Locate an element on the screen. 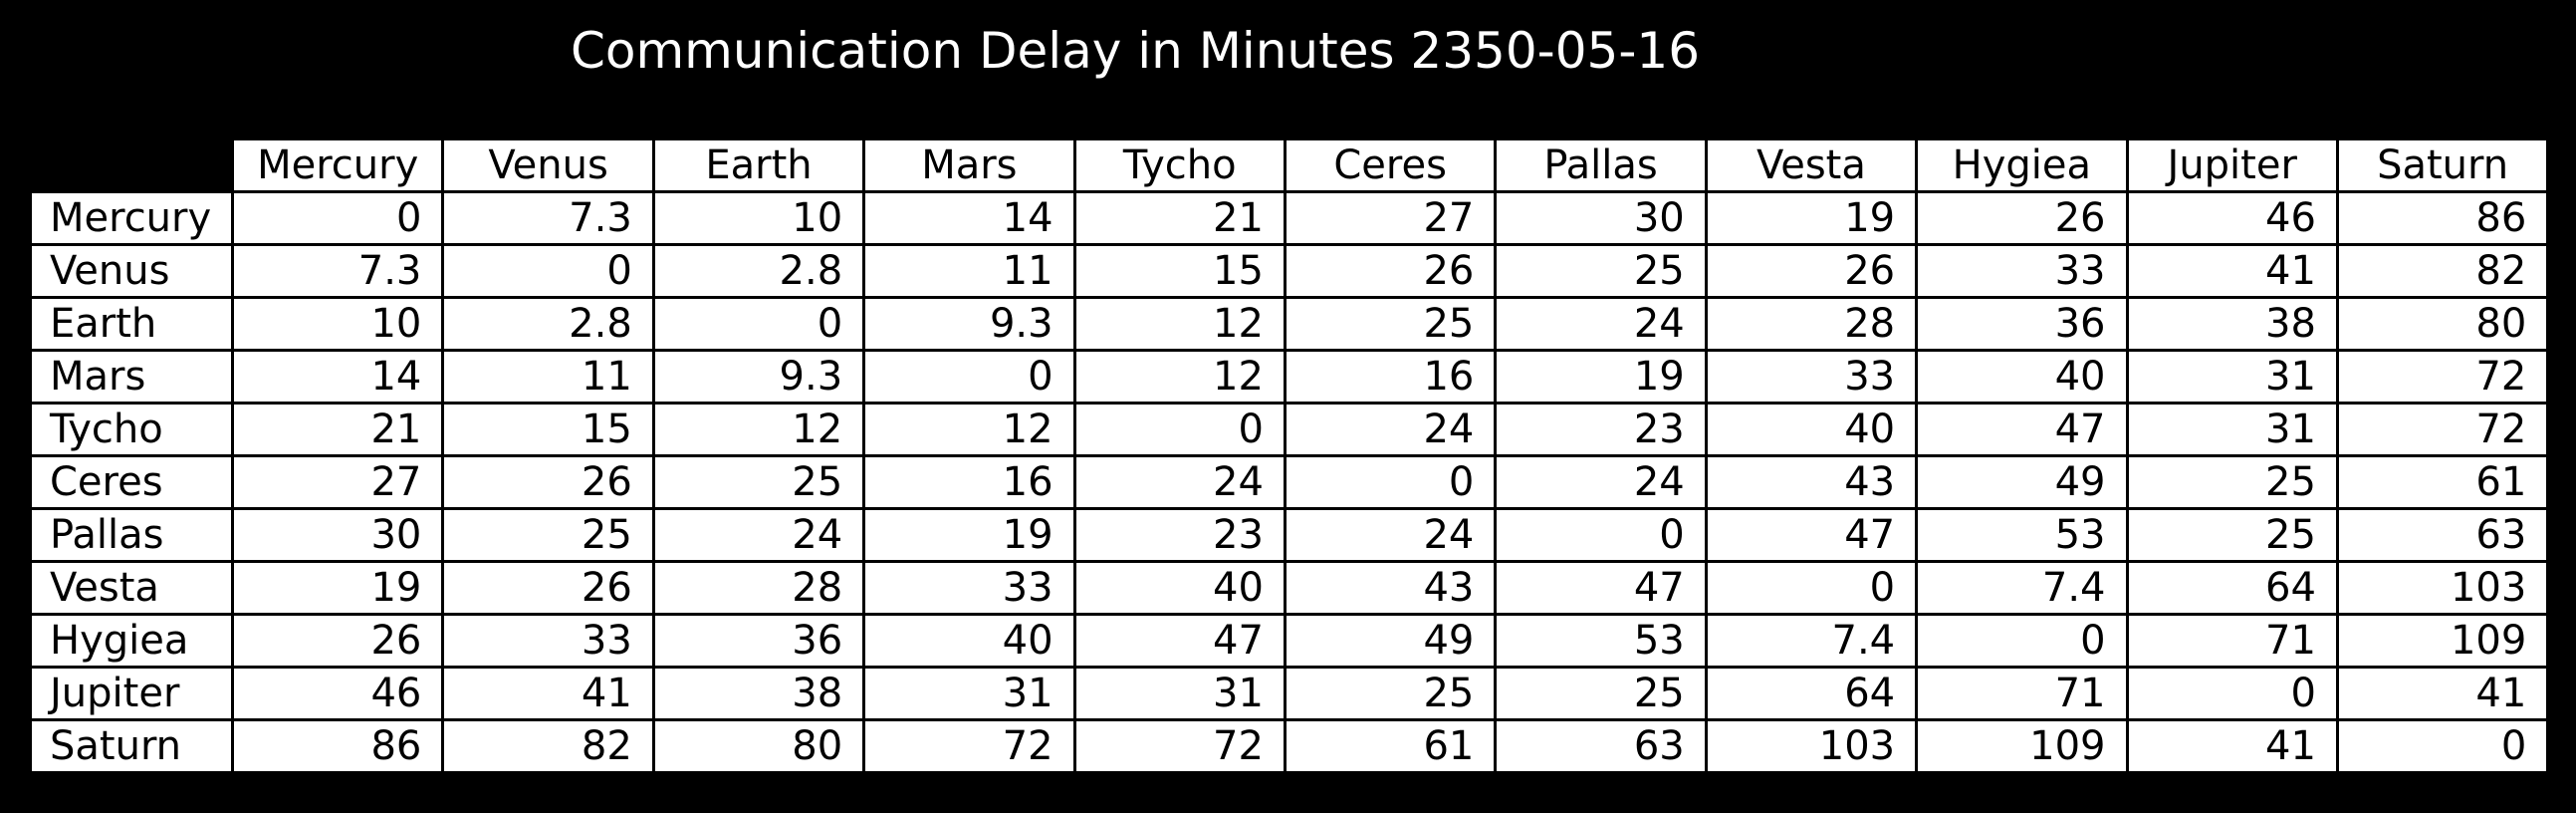  table-cell: 46 is located at coordinates (2232, 218).